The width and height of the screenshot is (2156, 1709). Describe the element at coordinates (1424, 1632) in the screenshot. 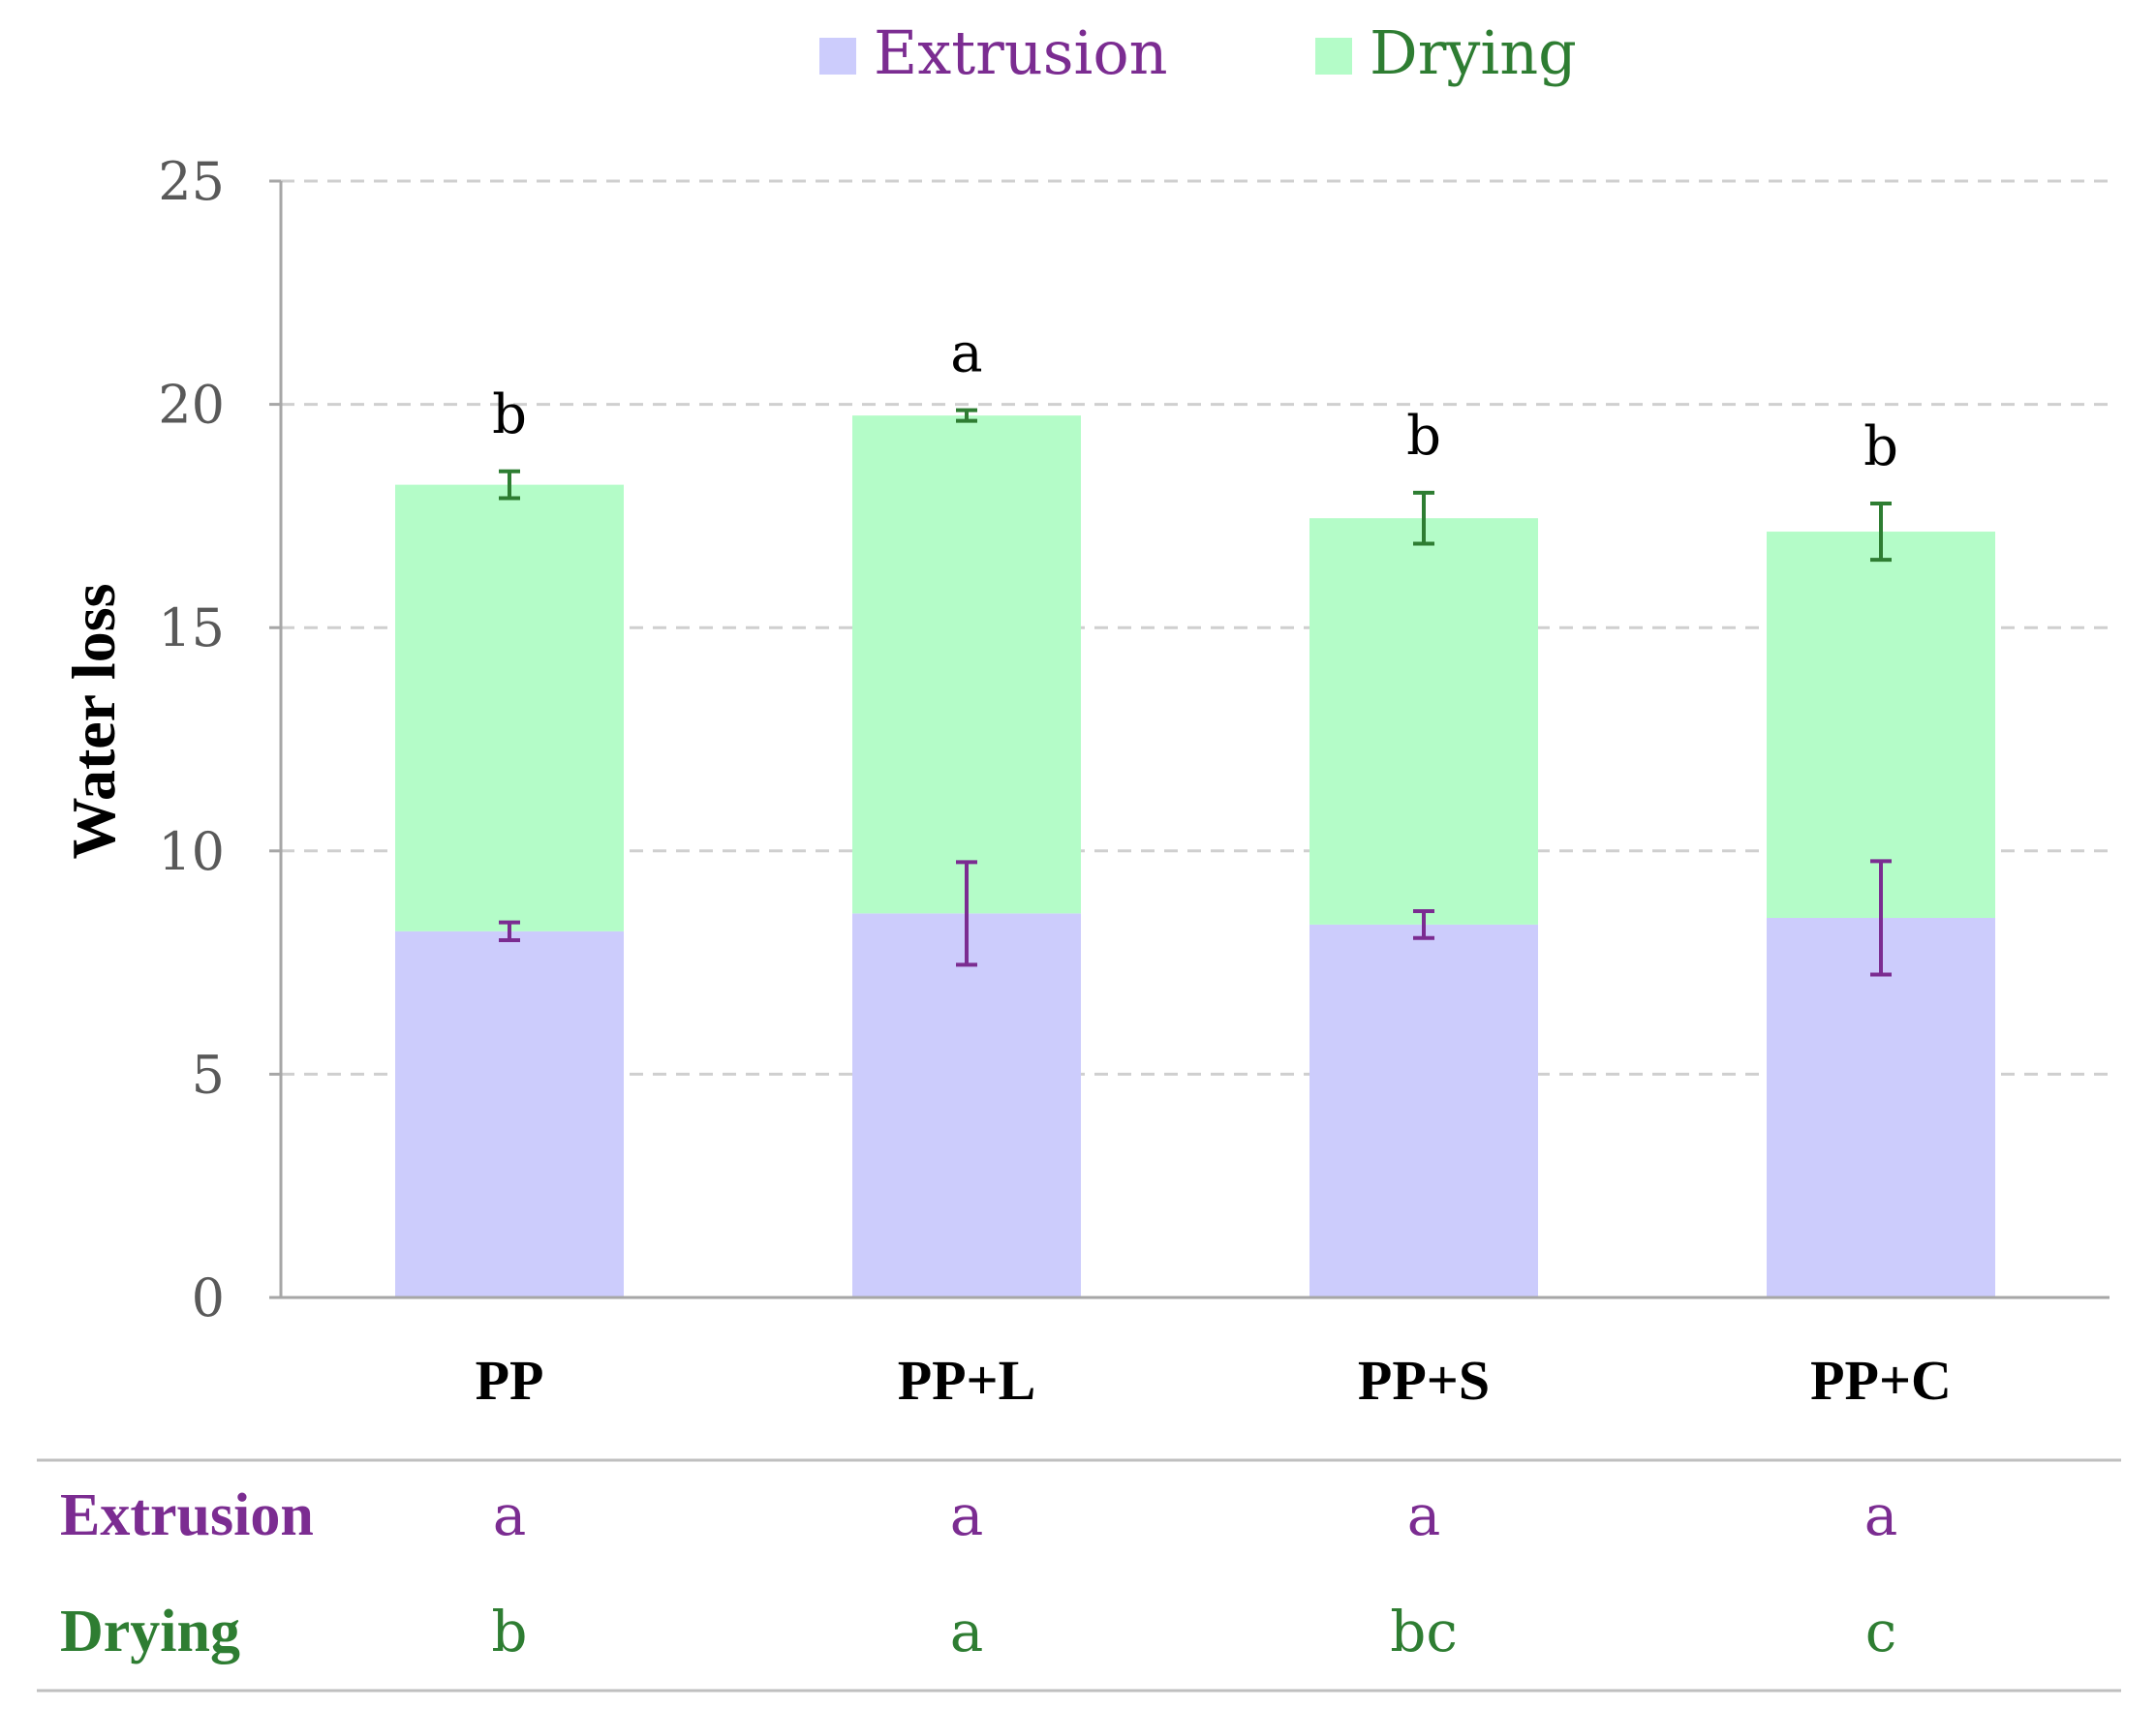

I see `table-cell: bc` at that location.